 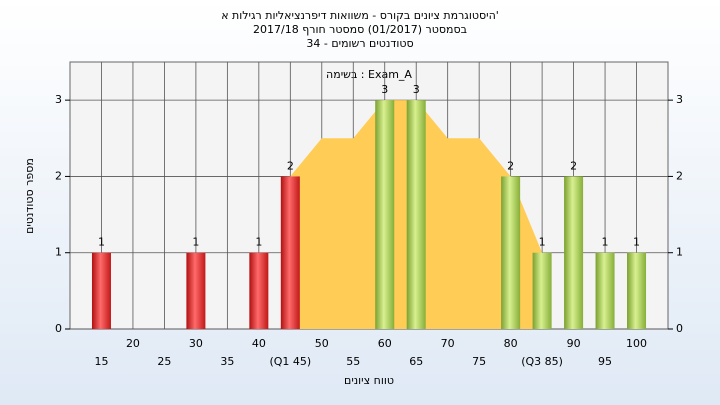 What do you see at coordinates (290, 361) in the screenshot?
I see `x-tick-label: (Q1 45)` at bounding box center [290, 361].